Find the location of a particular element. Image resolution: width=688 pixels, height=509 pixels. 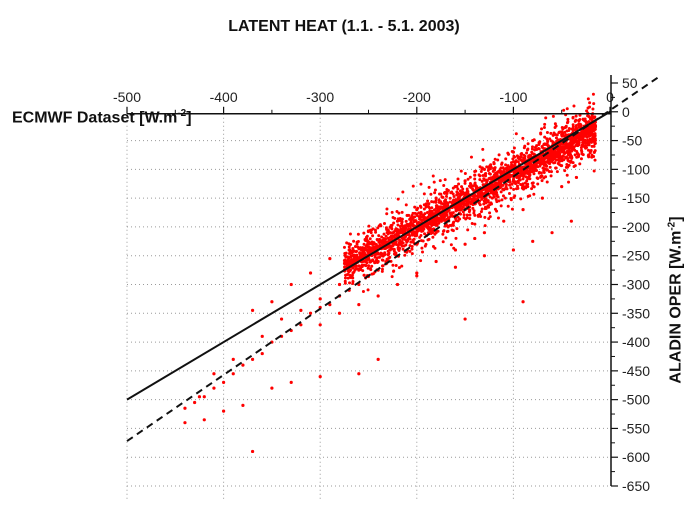

y-tick-label: 0 is located at coordinates (626, 112).